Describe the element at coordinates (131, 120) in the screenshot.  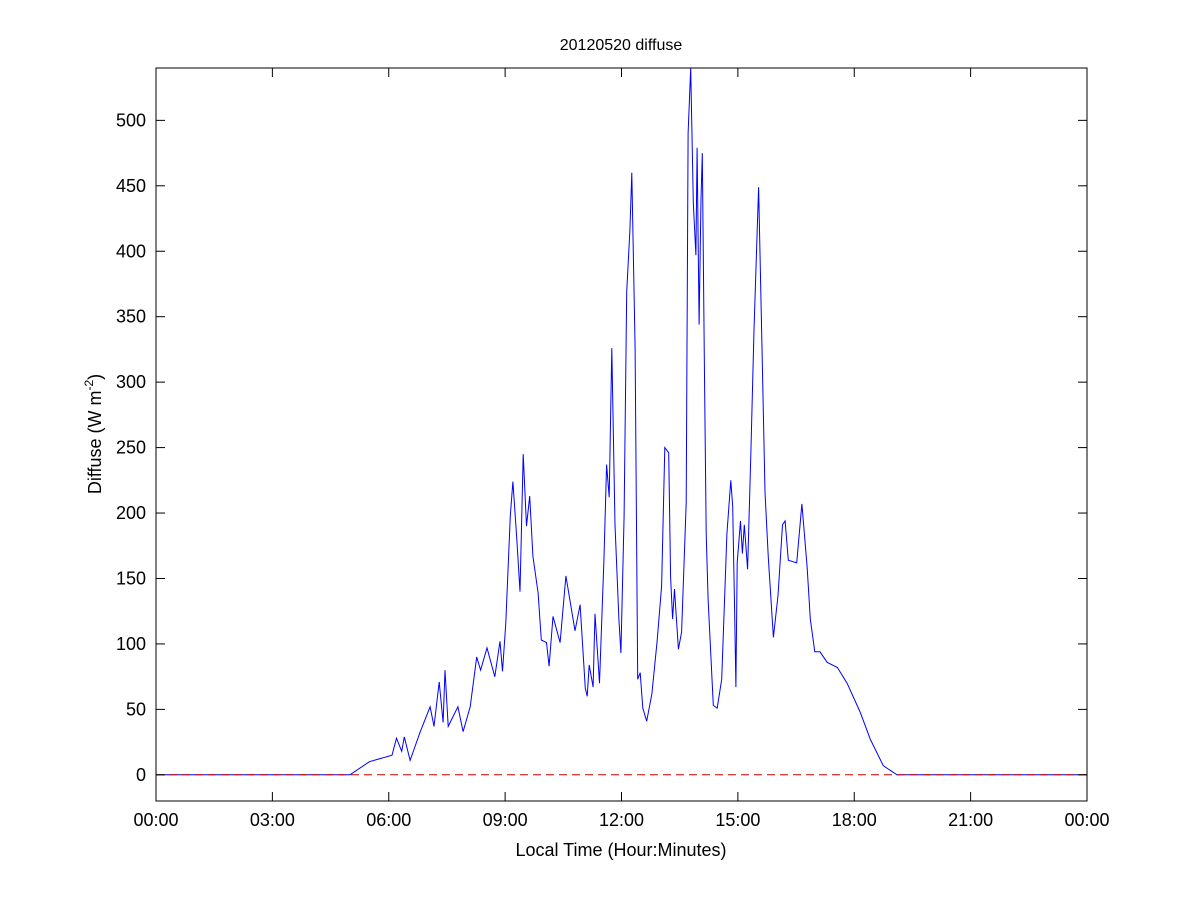
I see `y-tick-label: 500` at that location.